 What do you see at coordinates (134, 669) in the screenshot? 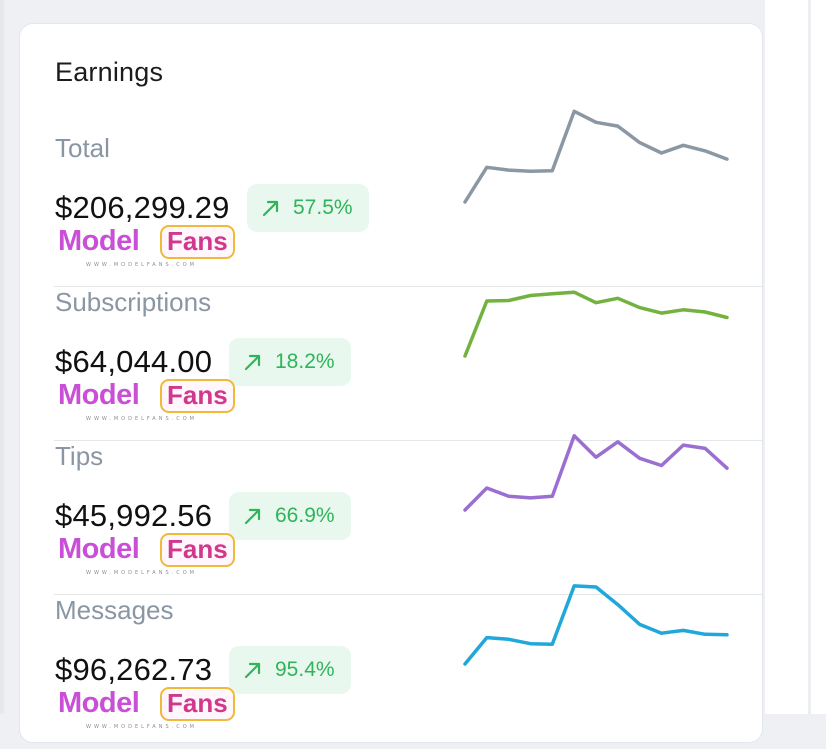
I see `row-amount: $96,262.73` at bounding box center [134, 669].